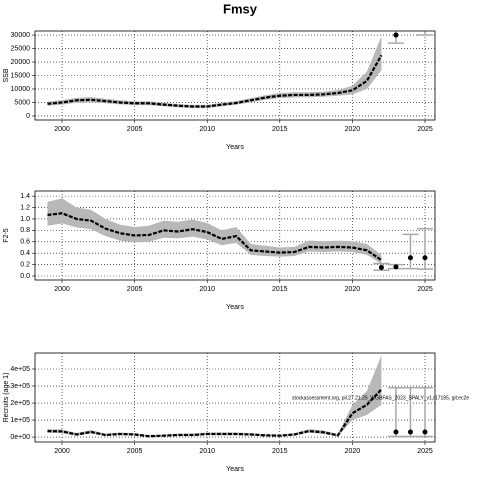 This screenshot has width=480, height=485. What do you see at coordinates (6, 398) in the screenshot?
I see `y-axis-label: Recruits (age 1)` at bounding box center [6, 398].